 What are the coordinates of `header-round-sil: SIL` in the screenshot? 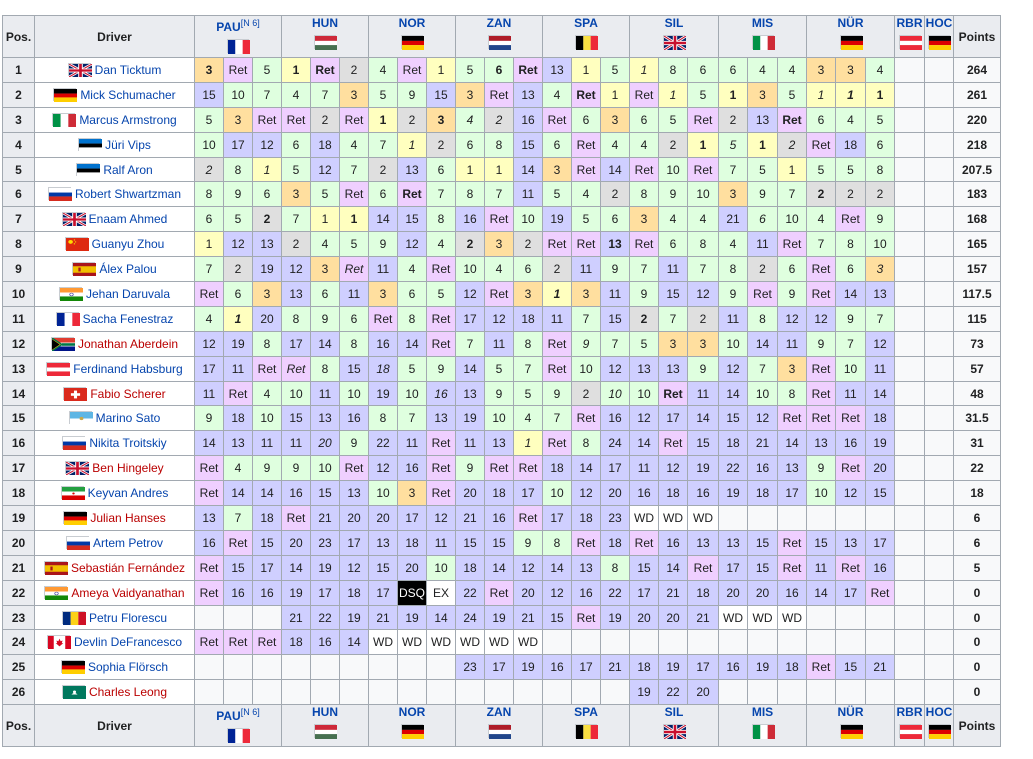 It's located at (674, 36).